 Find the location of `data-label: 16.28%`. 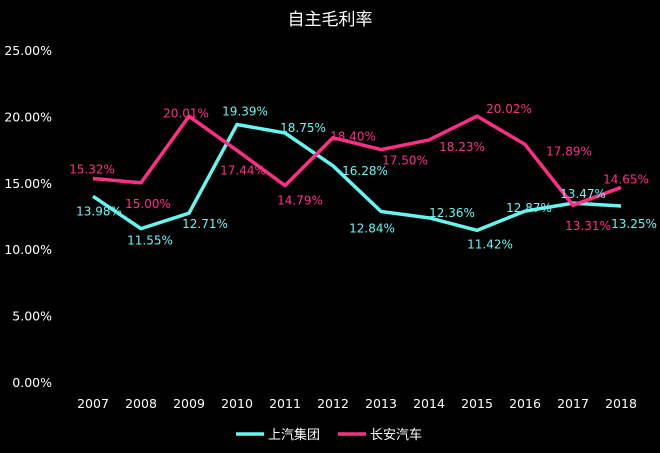

data-label: 16.28% is located at coordinates (365, 171).